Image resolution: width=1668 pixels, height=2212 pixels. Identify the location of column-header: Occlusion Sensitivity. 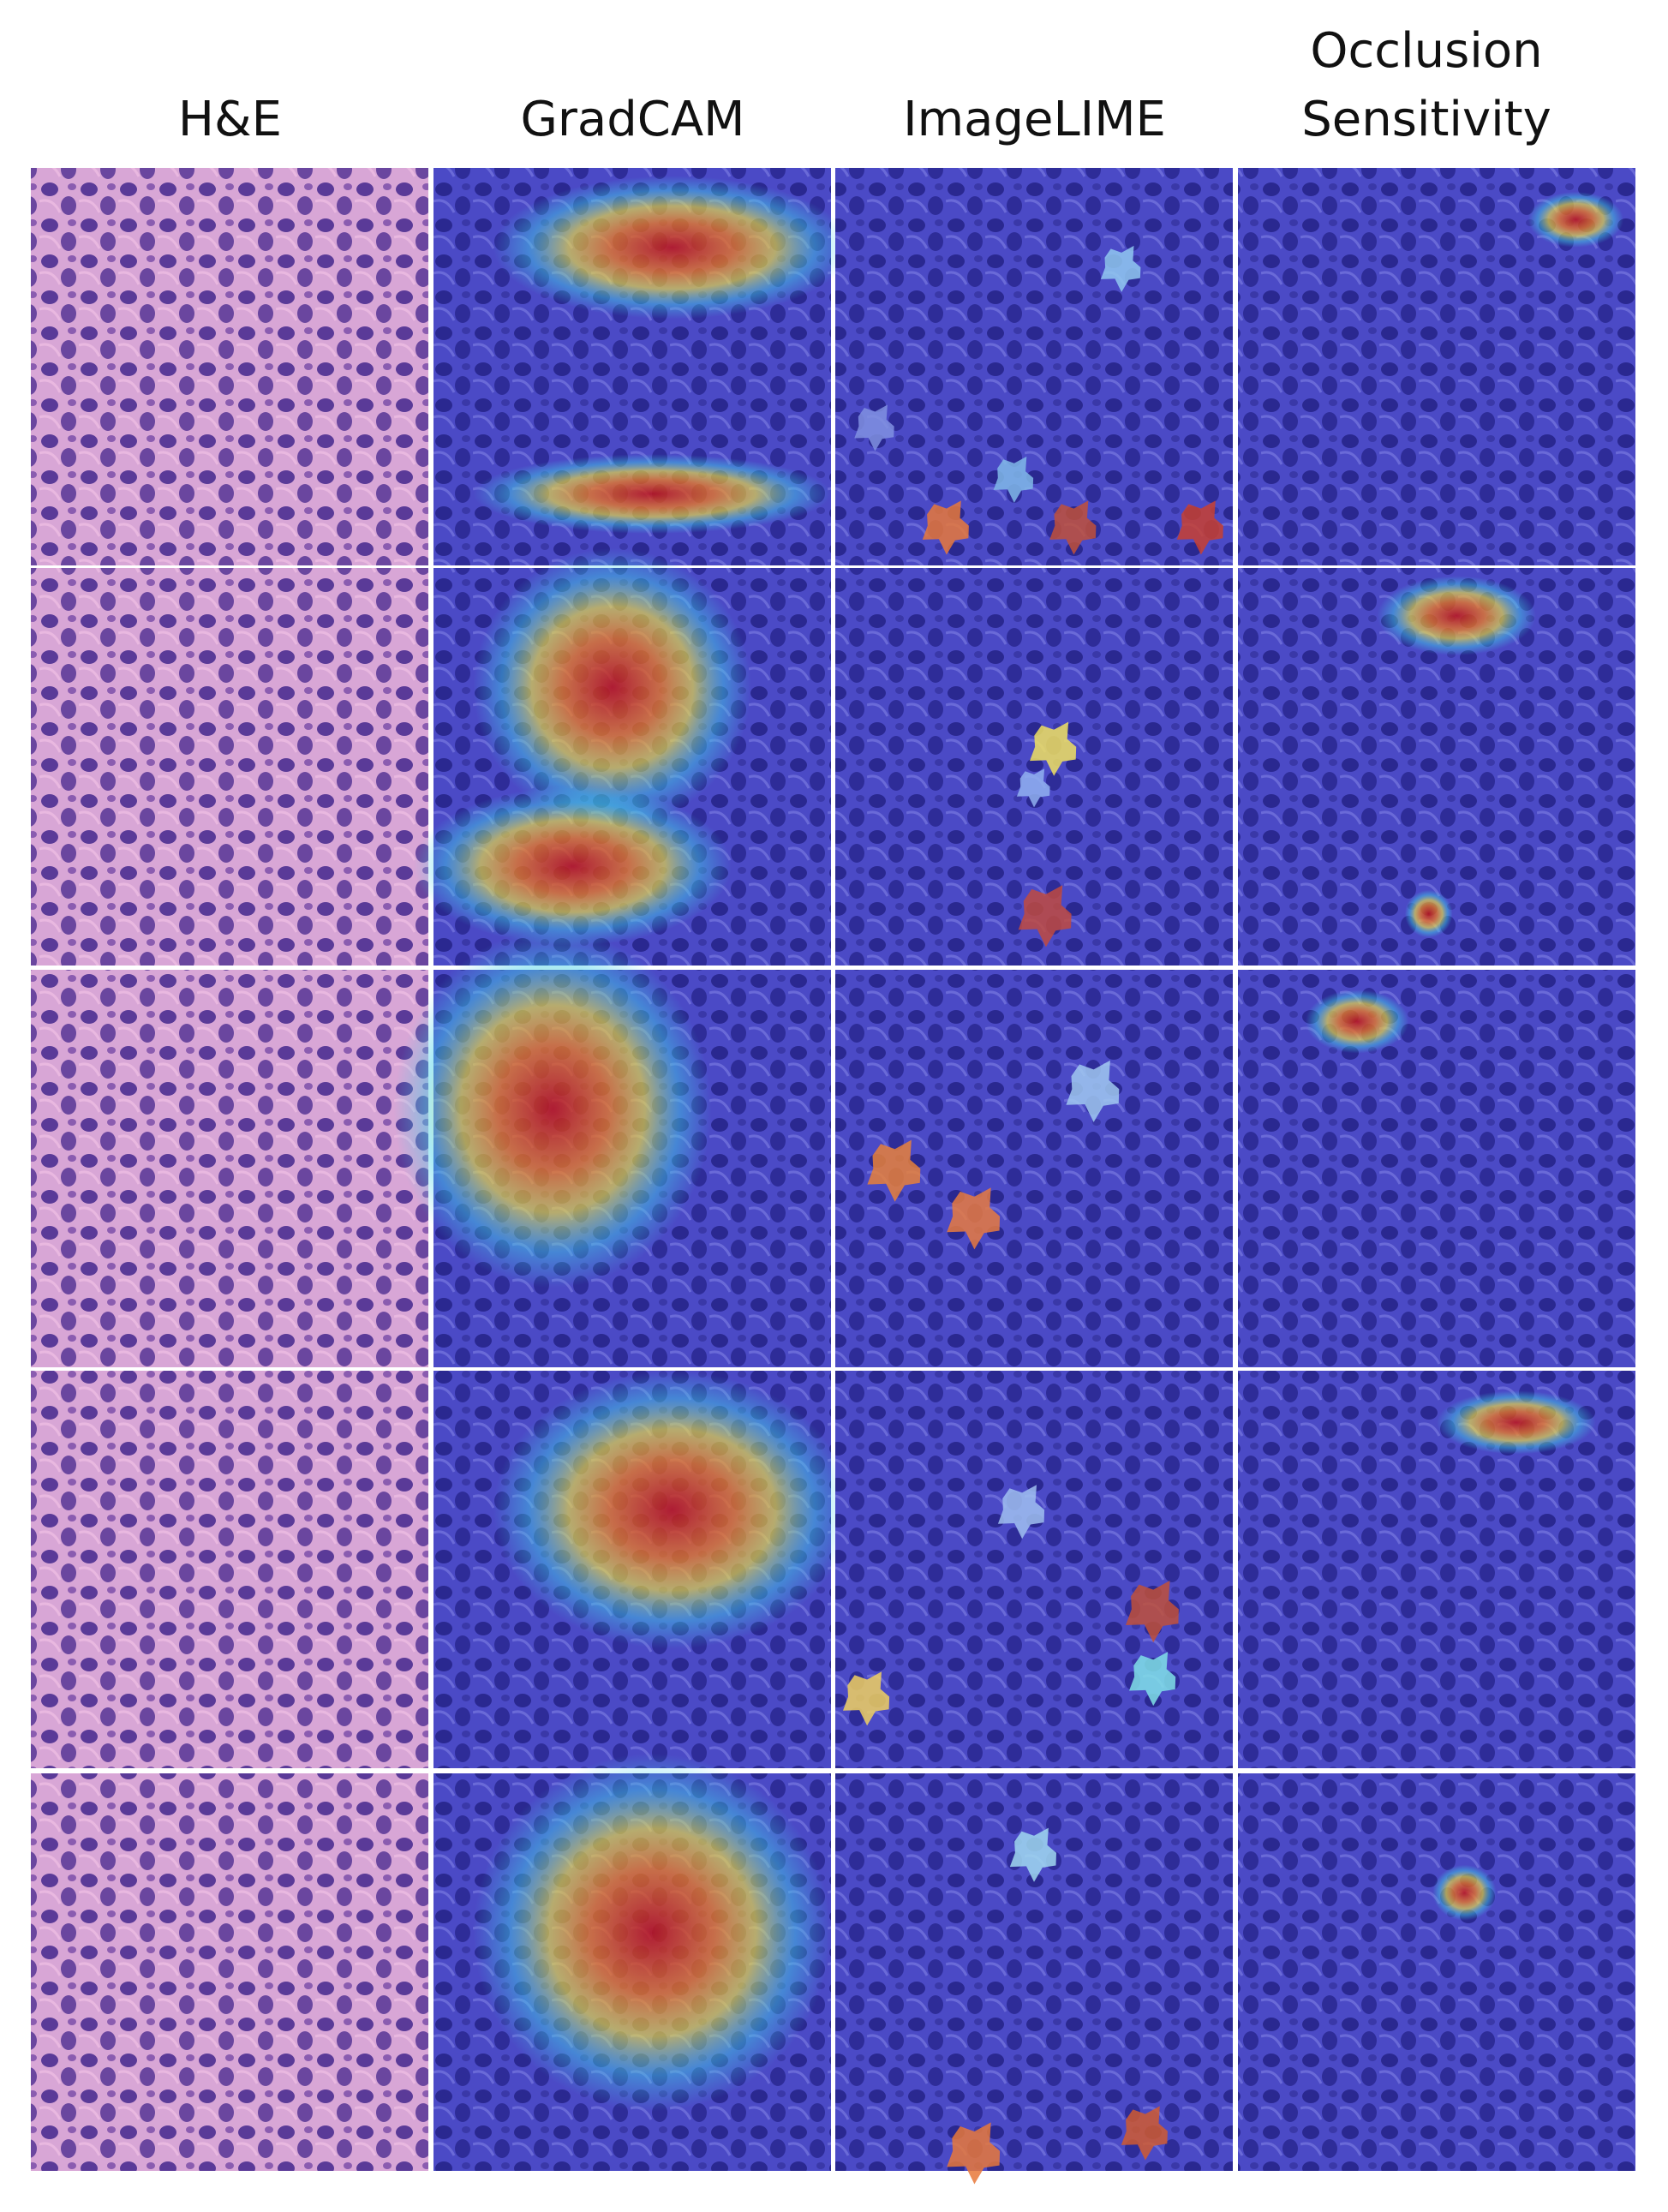
(1426, 85).